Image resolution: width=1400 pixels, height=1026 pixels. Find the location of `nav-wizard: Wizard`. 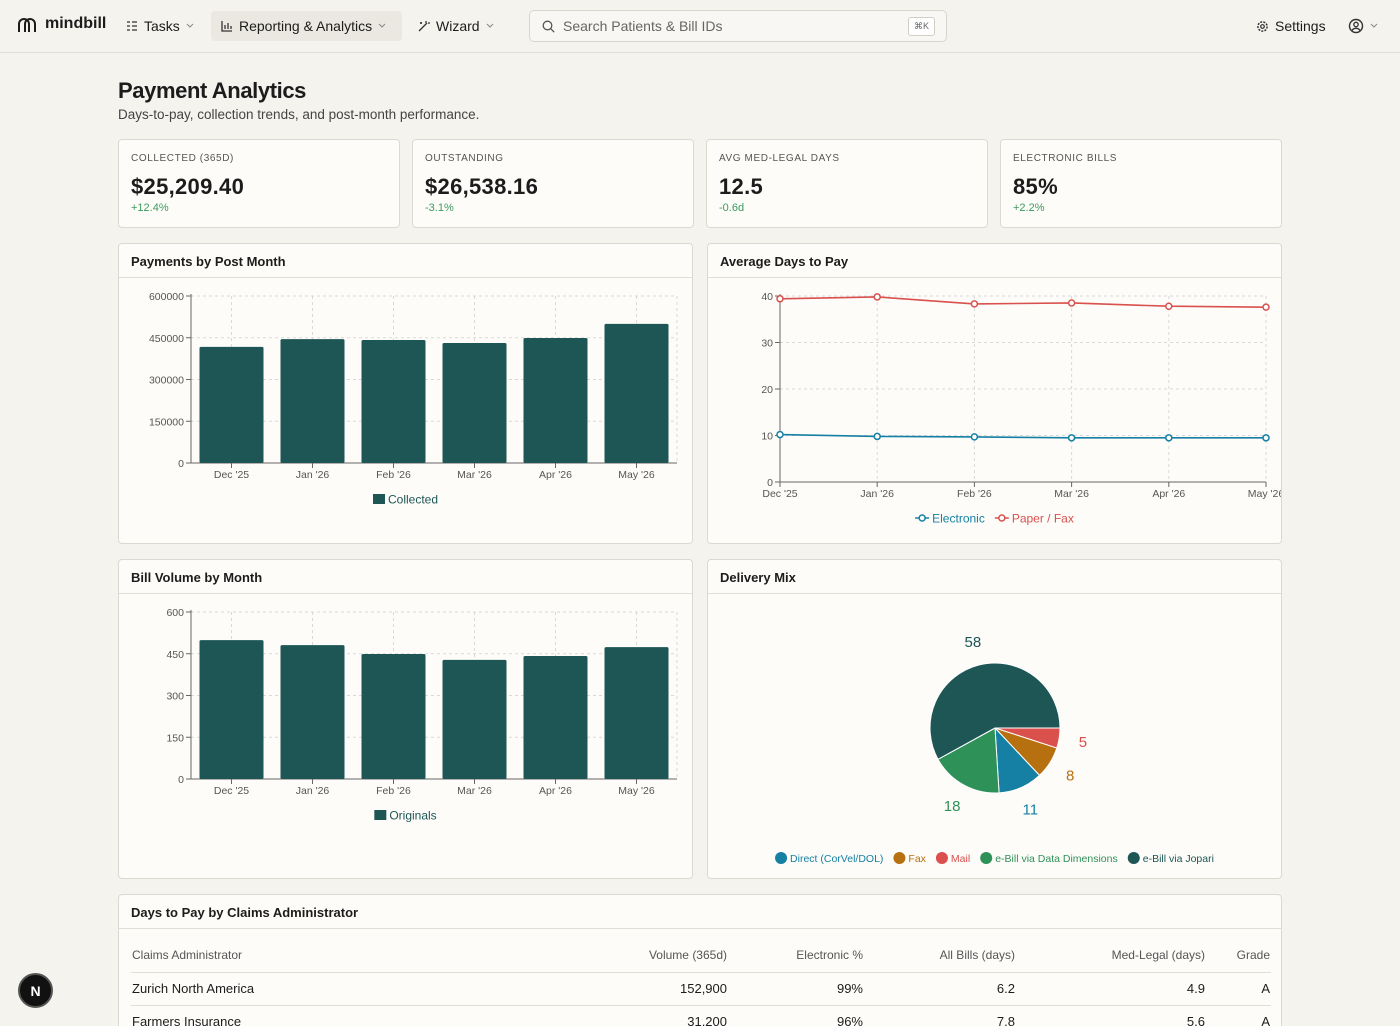

nav-wizard: Wizard is located at coordinates (456, 26).